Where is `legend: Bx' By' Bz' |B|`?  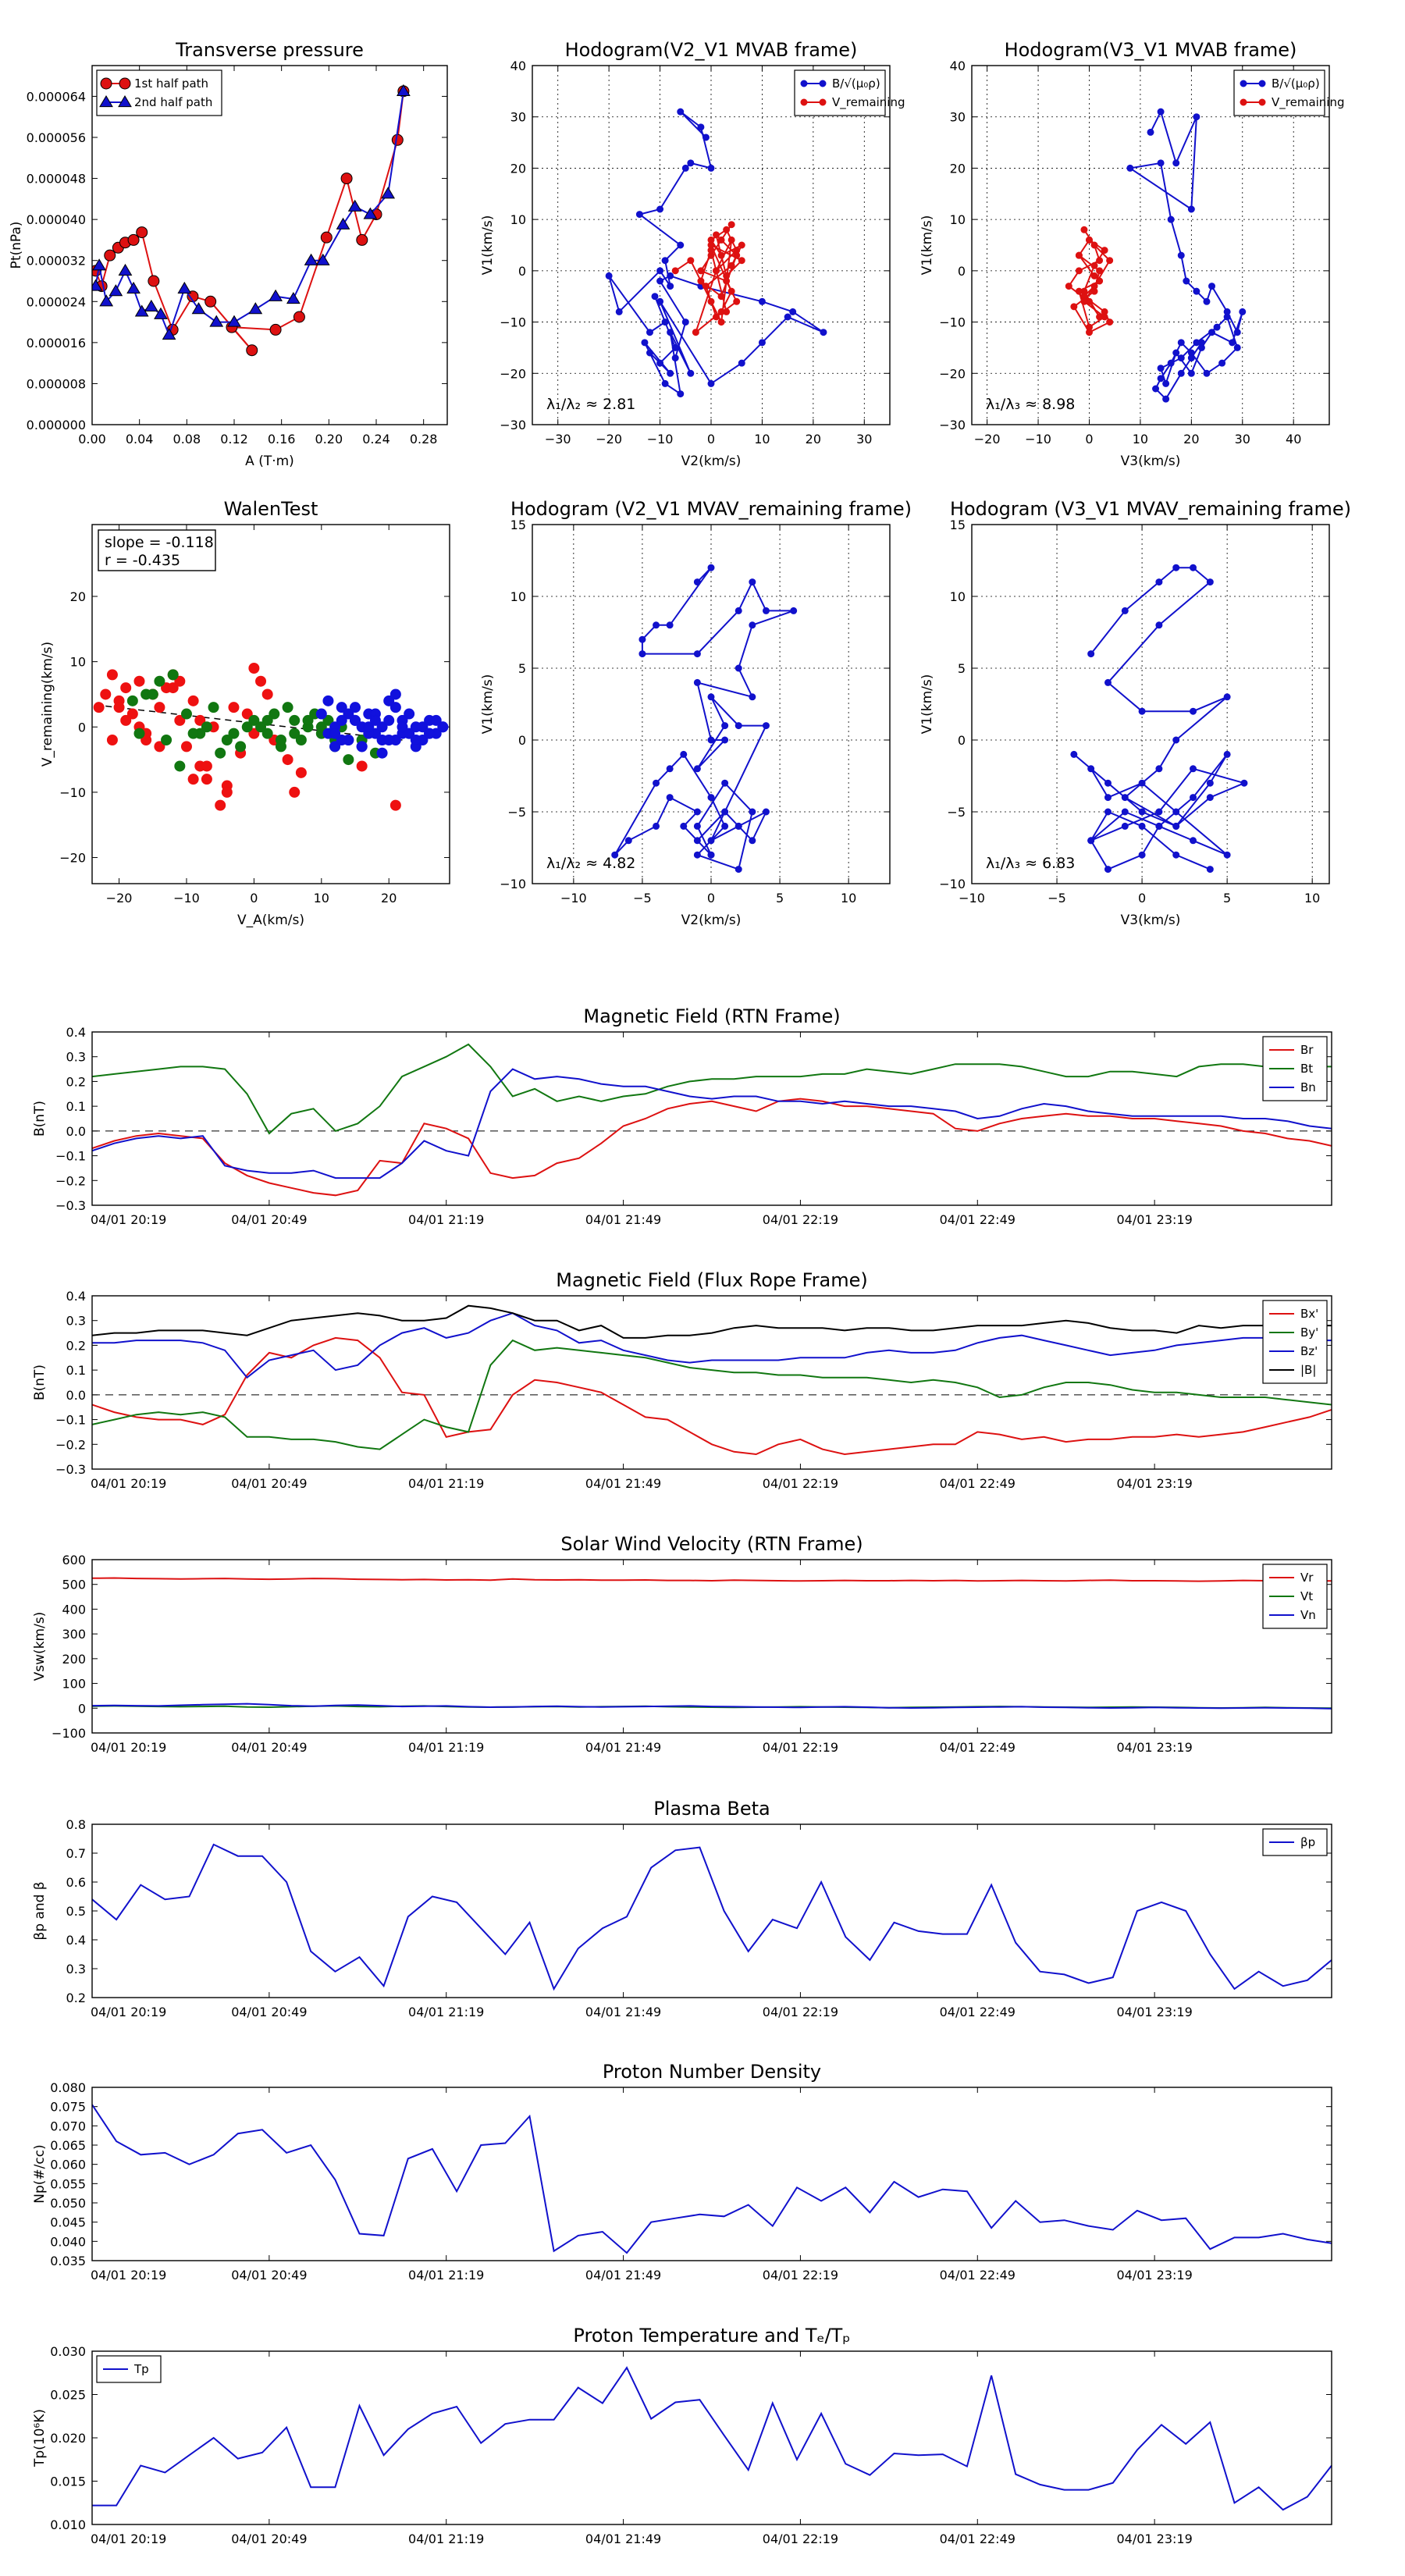
legend: Bx' By' Bz' |B| is located at coordinates (1295, 1342).